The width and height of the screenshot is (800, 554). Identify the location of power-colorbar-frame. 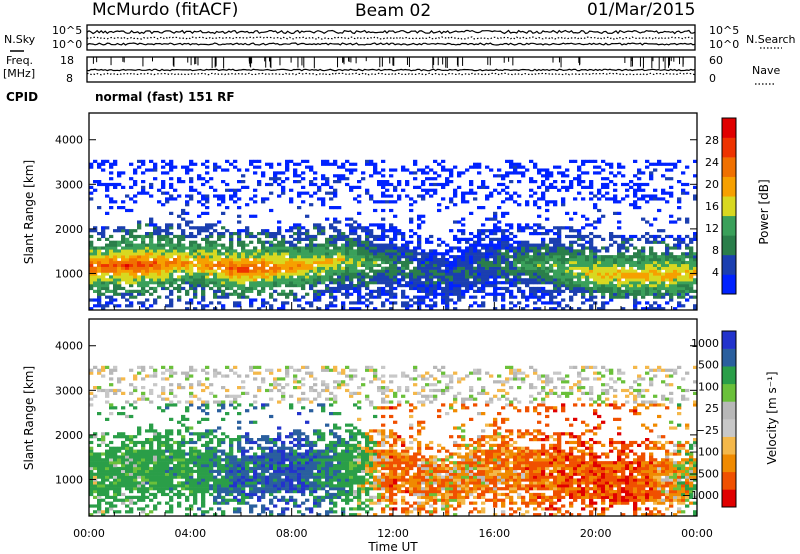
(729, 206).